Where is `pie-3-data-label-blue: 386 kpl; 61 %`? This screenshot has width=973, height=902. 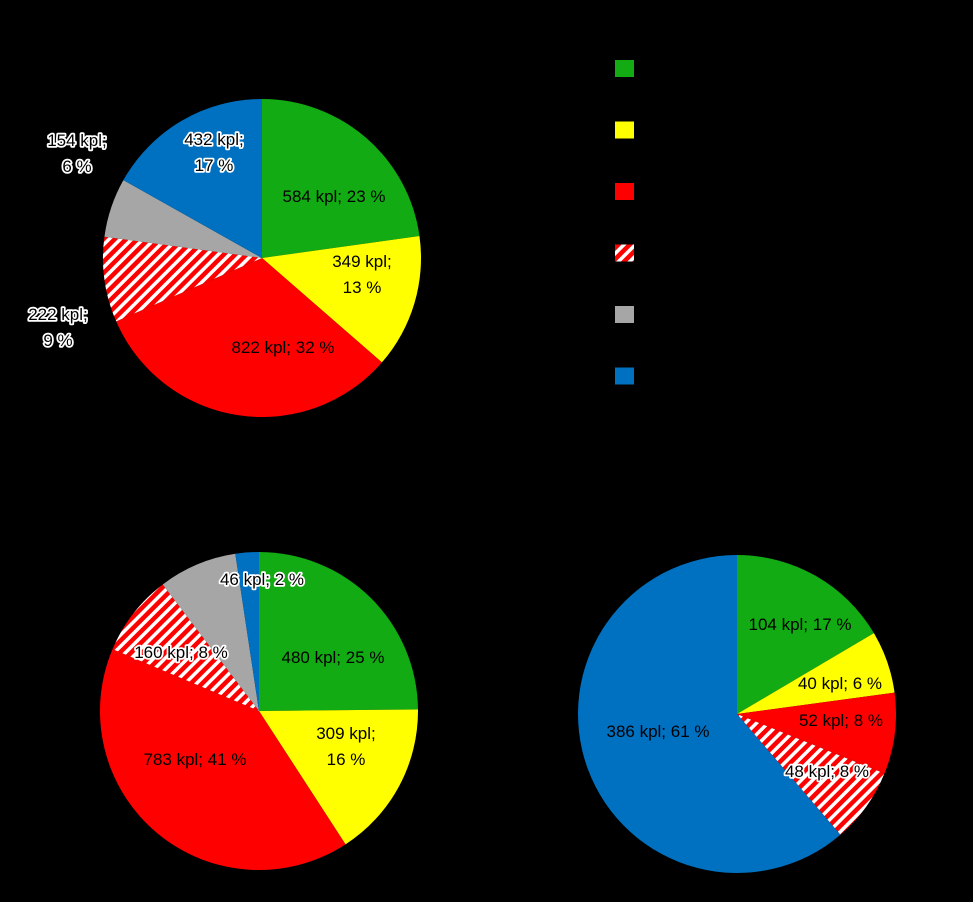 pie-3-data-label-blue: 386 kpl; 61 % is located at coordinates (657, 731).